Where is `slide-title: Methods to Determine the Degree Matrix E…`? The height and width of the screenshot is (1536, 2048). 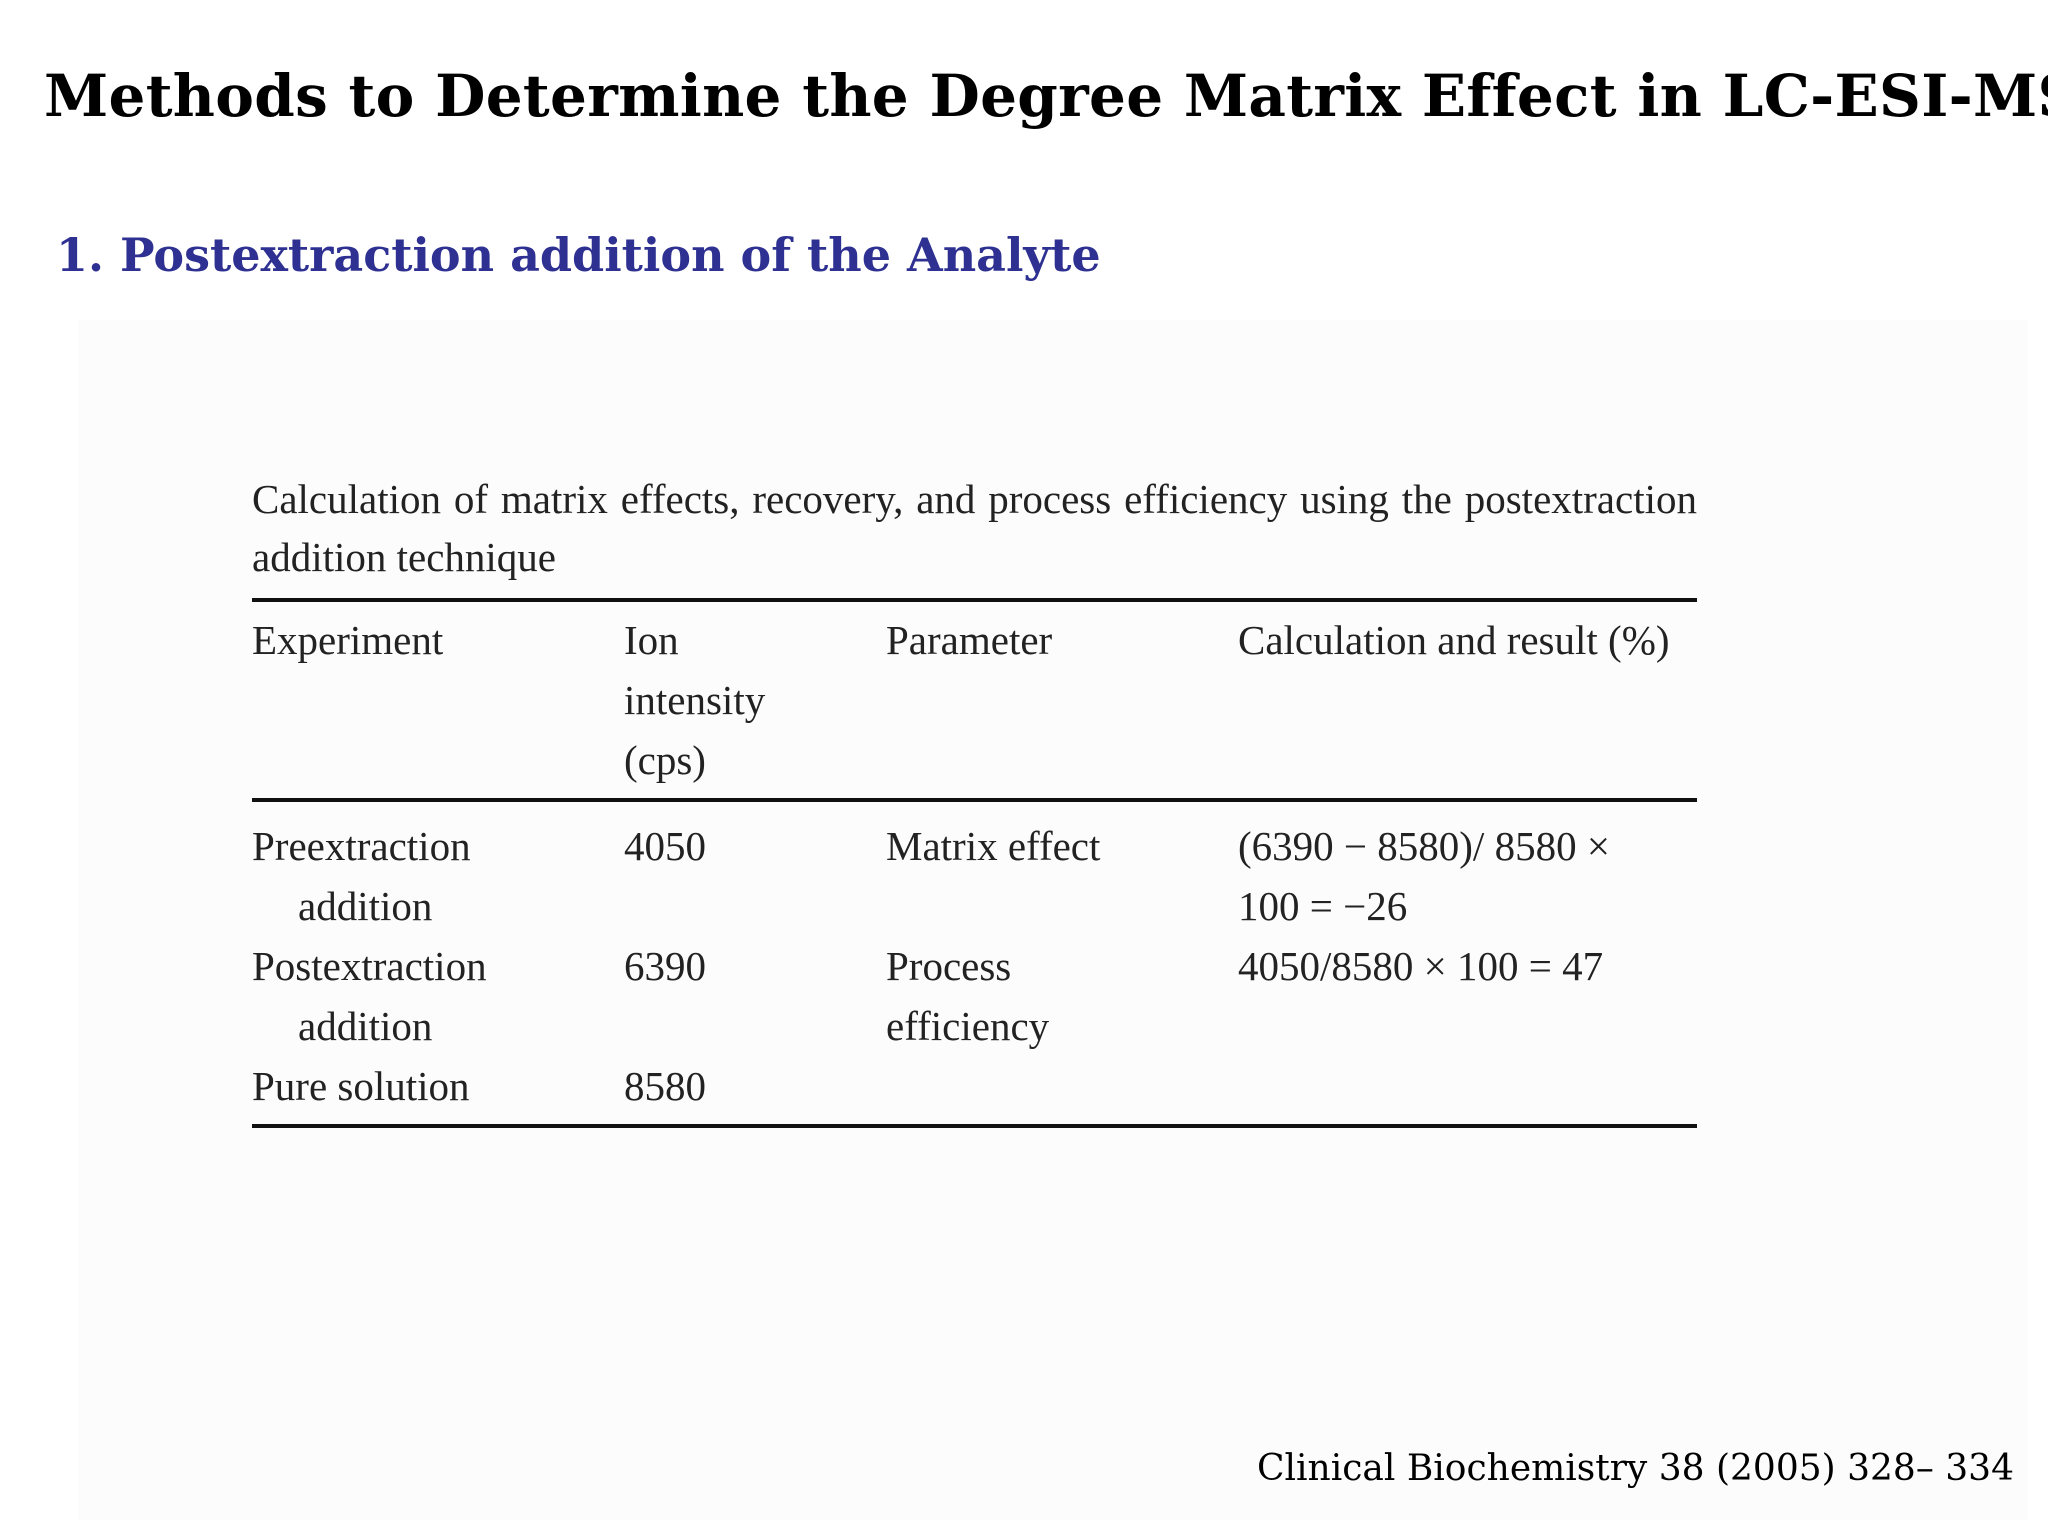 slide-title: Methods to Determine the Degree Matrix E… is located at coordinates (1046, 96).